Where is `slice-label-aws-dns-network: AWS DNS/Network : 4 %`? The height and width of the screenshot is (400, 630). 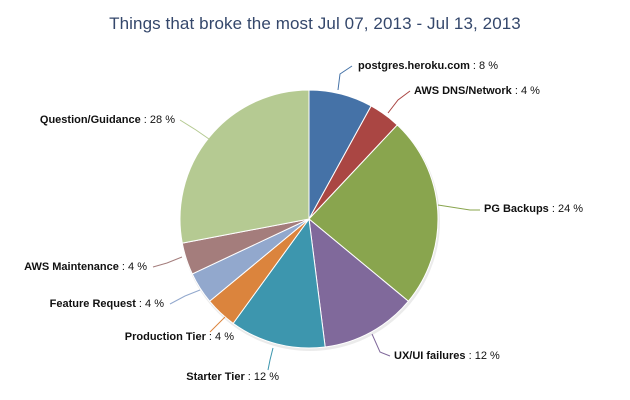
slice-label-aws-dns-network: AWS DNS/Network : 4 % is located at coordinates (477, 91).